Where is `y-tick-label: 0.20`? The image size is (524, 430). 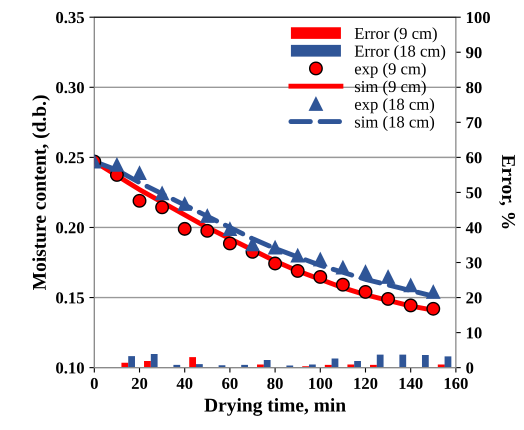 y-tick-label: 0.20 is located at coordinates (70, 228).